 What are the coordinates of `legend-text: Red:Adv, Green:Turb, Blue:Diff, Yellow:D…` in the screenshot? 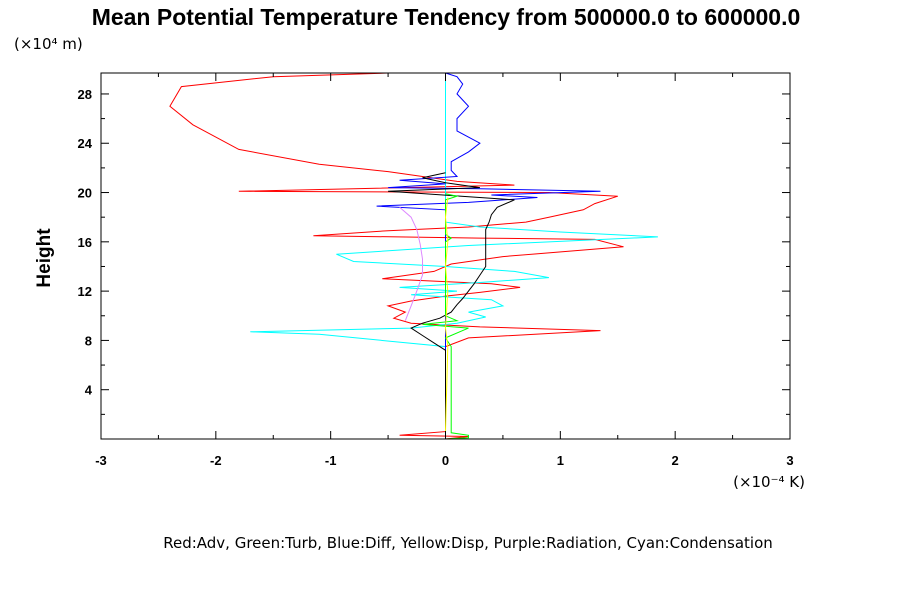 It's located at (468, 543).